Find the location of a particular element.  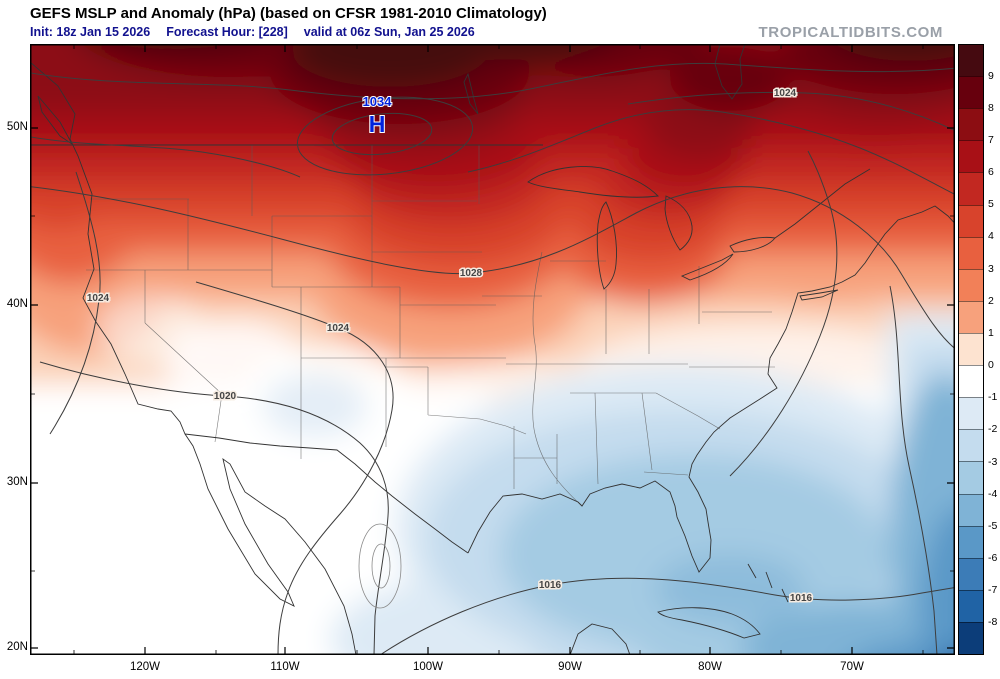

colorbar-tick-label: -2 is located at coordinates (993, 429).